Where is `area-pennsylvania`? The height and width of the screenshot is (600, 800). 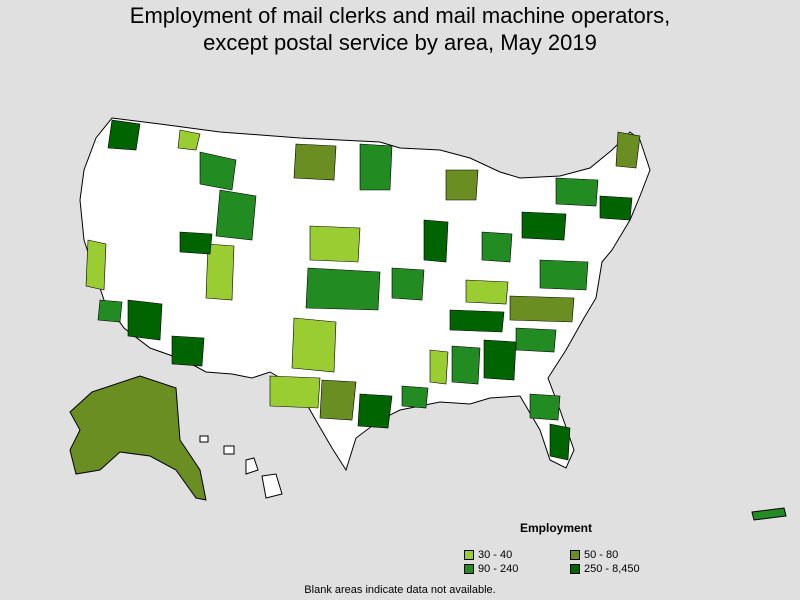 area-pennsylvania is located at coordinates (544, 226).